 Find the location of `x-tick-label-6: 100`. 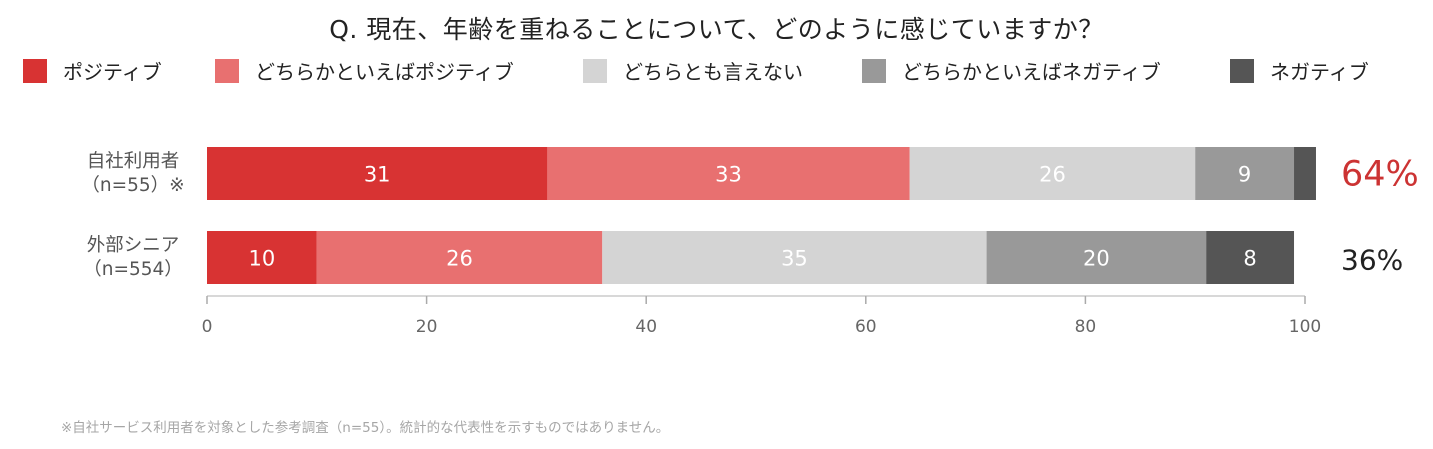

x-tick-label-6: 100 is located at coordinates (1305, 327).